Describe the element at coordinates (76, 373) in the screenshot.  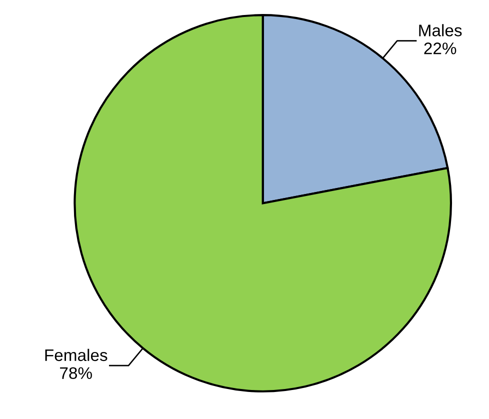
I see `data-label: 78%` at that location.